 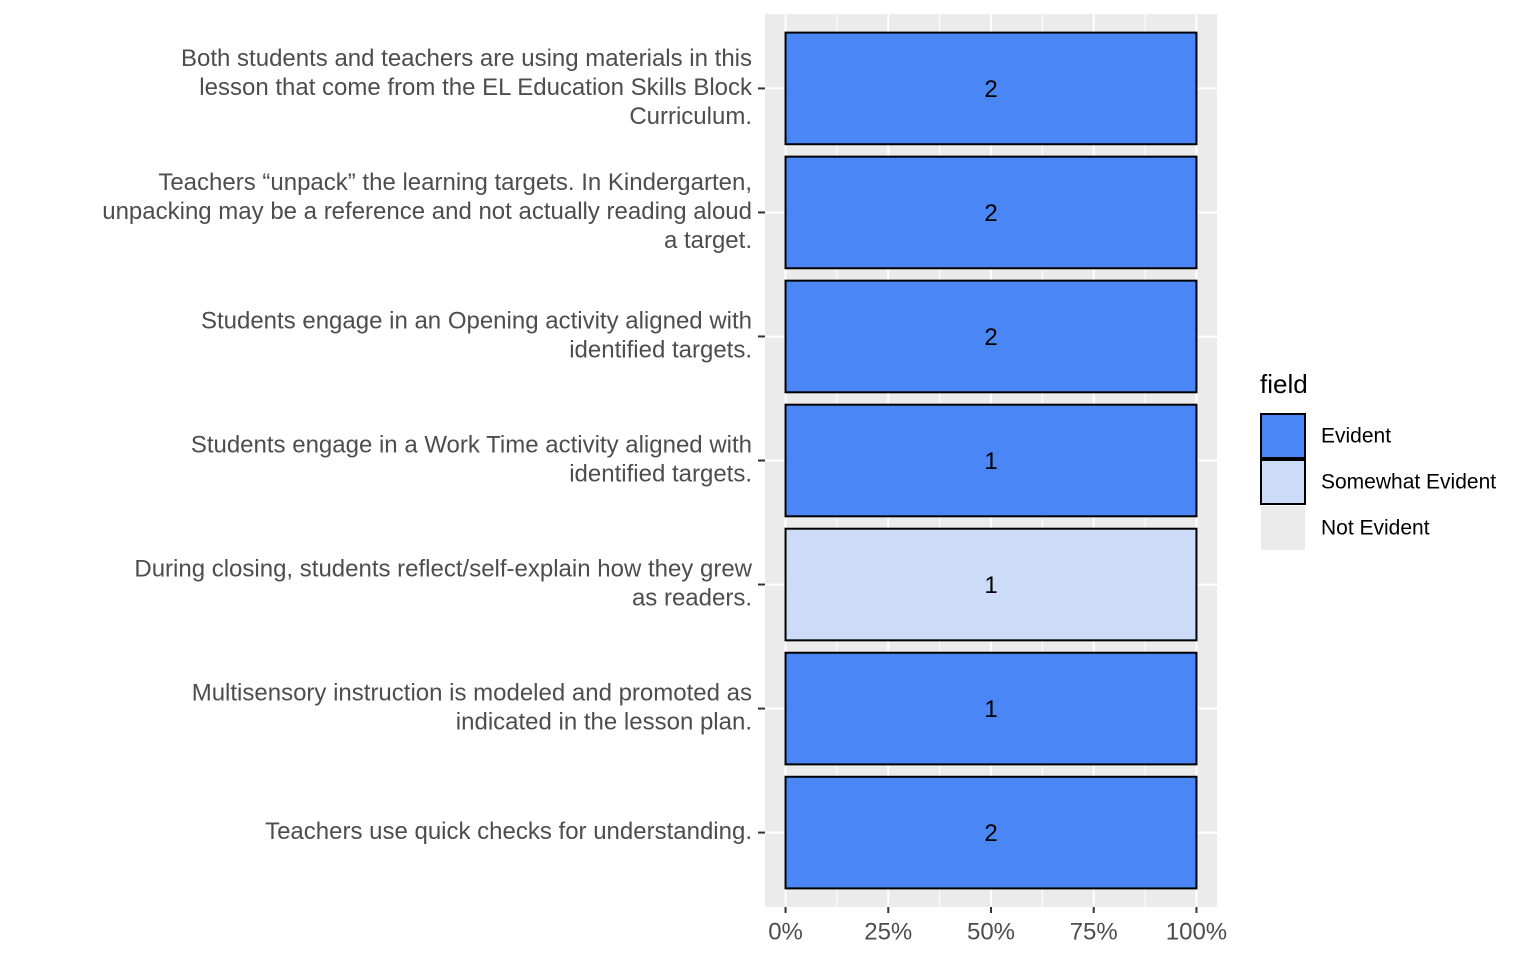 I want to click on legend-label: Not Evident, so click(x=1375, y=528).